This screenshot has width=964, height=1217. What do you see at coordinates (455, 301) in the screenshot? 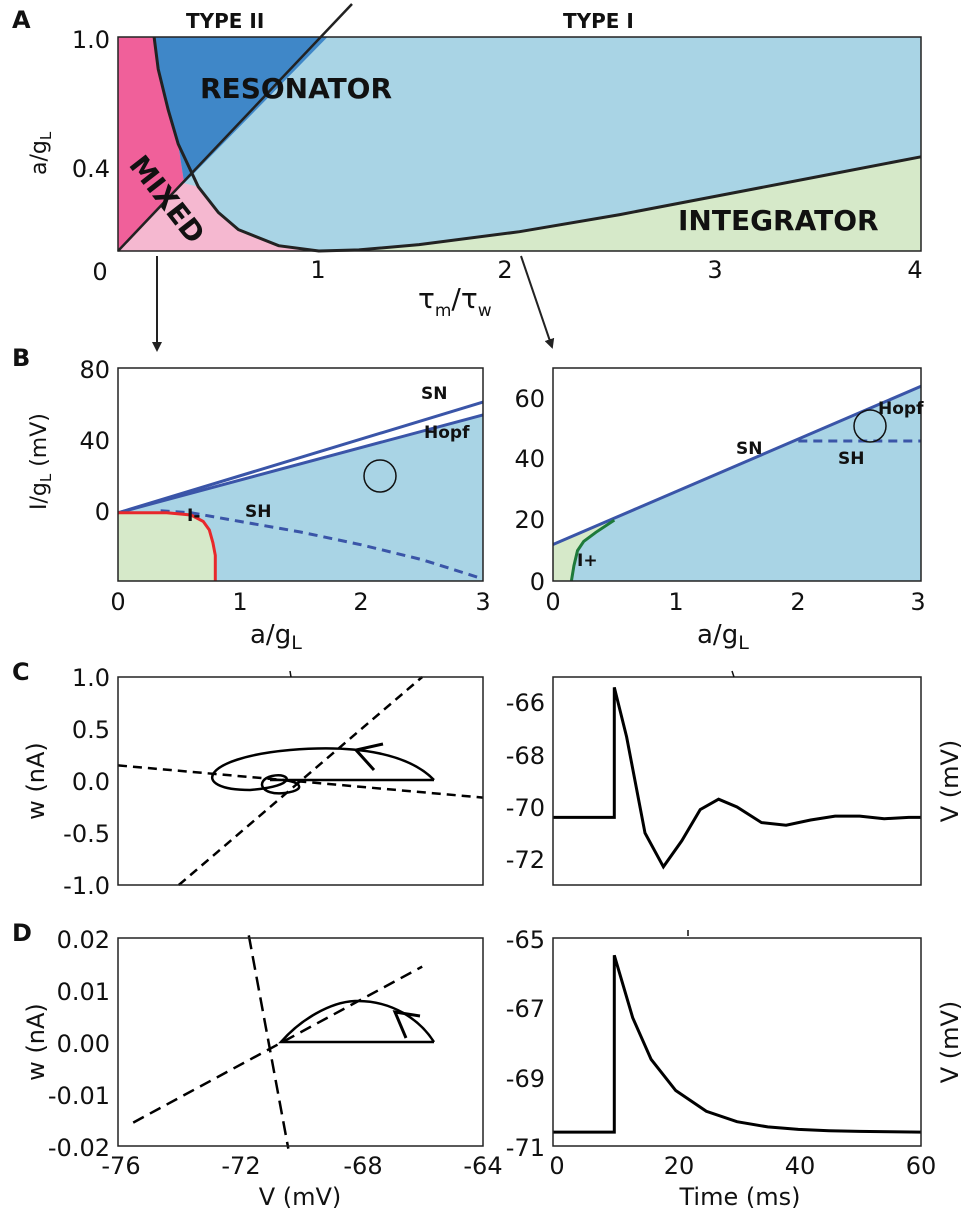
I see `panel-a-xlabel: τm/τw` at bounding box center [455, 301].